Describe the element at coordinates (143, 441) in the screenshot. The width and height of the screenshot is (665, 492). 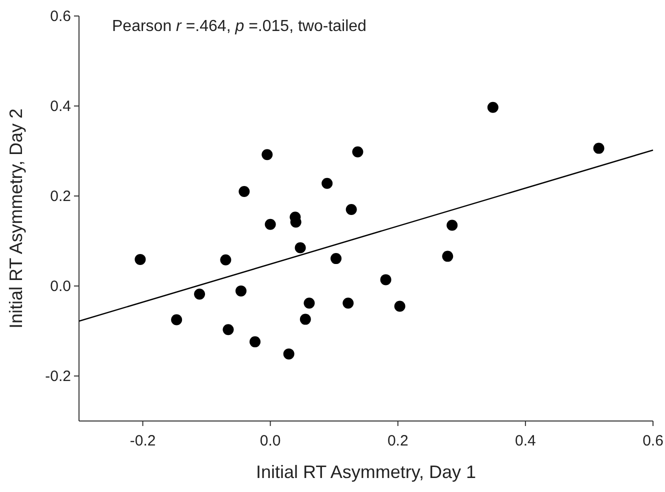
I see `x-tick-label: -0.2` at that location.